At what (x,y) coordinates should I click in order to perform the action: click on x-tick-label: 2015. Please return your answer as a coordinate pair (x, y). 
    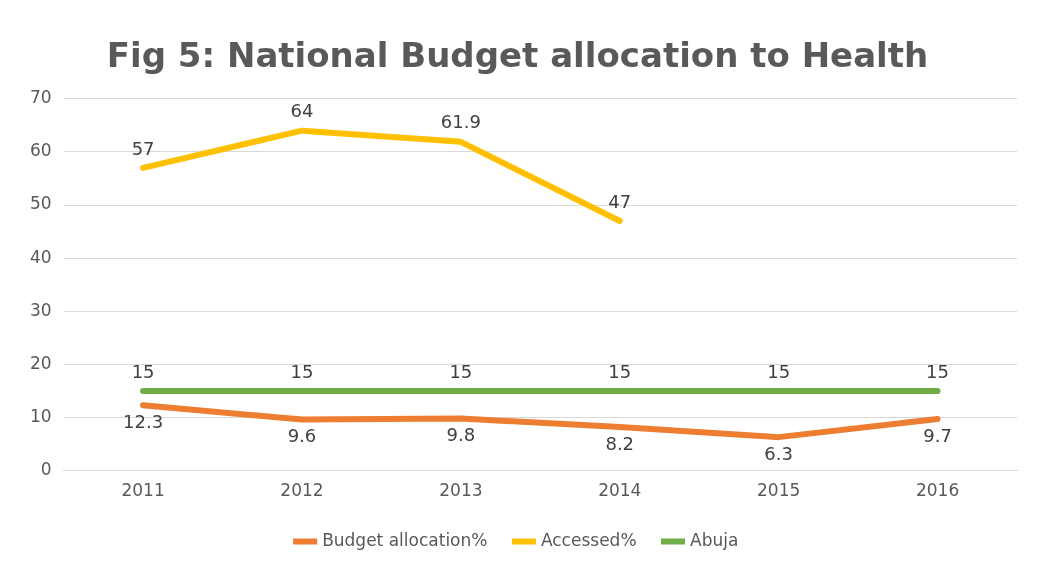
    Looking at the image, I should click on (779, 490).